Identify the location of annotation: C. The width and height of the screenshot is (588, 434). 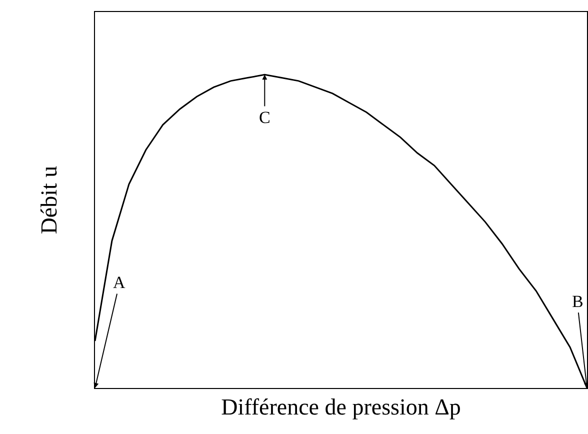
(264, 117).